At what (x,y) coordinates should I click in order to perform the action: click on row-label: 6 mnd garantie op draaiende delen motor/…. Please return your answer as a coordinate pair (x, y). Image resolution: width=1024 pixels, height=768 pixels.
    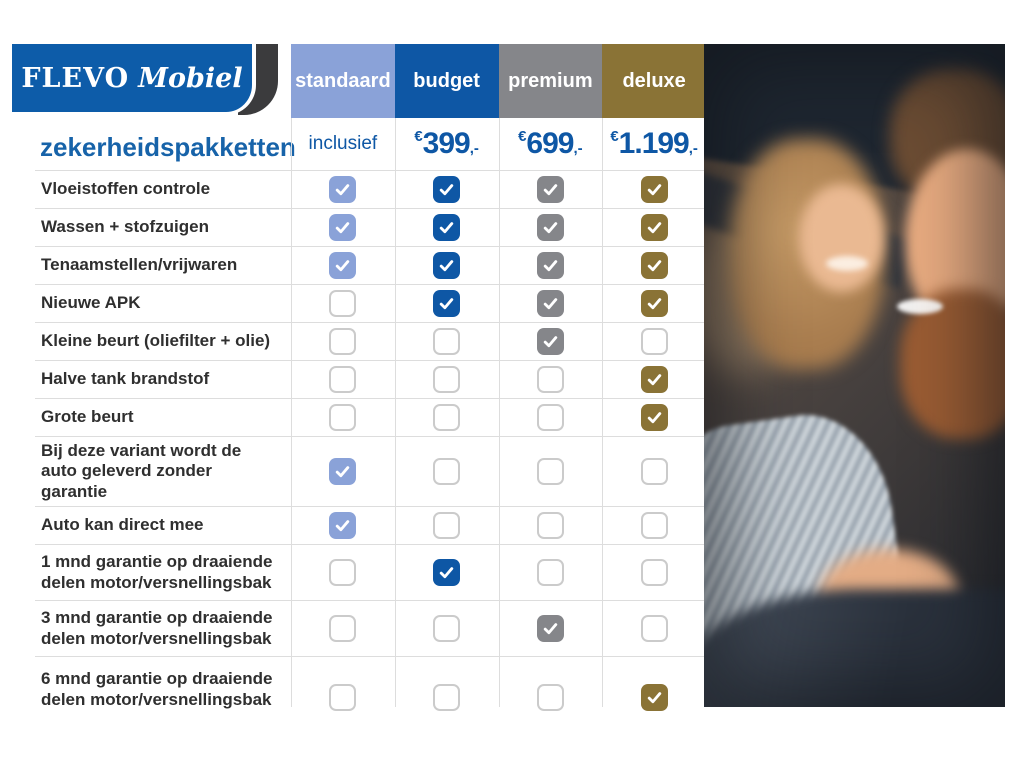
    Looking at the image, I should click on (157, 689).